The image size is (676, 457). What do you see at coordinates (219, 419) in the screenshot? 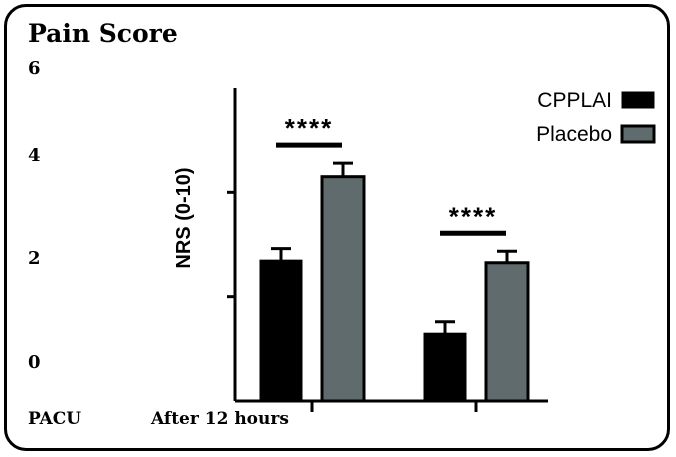
I see `x-category-label: After 12 hours` at bounding box center [219, 419].